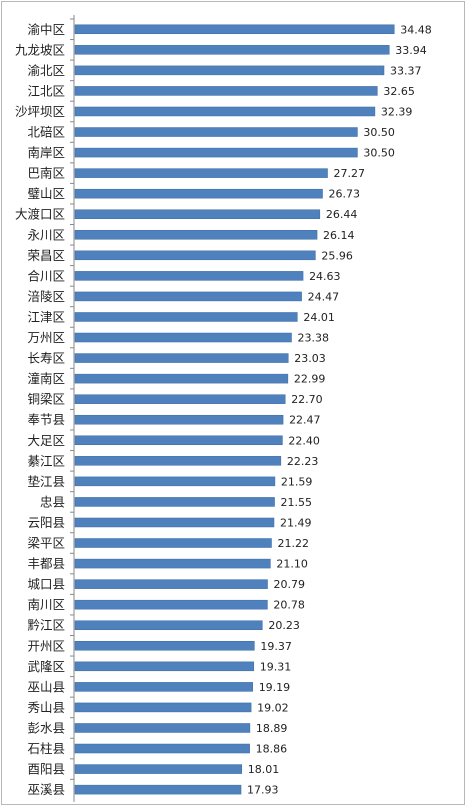  Describe the element at coordinates (46, 440) in the screenshot. I see `category-label: 大足区` at that location.